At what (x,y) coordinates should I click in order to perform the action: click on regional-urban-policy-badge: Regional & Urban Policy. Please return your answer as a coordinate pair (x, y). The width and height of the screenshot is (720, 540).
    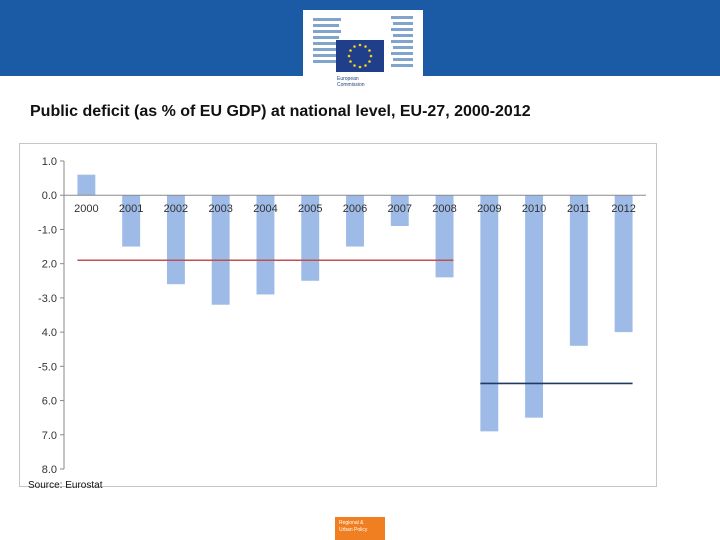
    Looking at the image, I should click on (360, 528).